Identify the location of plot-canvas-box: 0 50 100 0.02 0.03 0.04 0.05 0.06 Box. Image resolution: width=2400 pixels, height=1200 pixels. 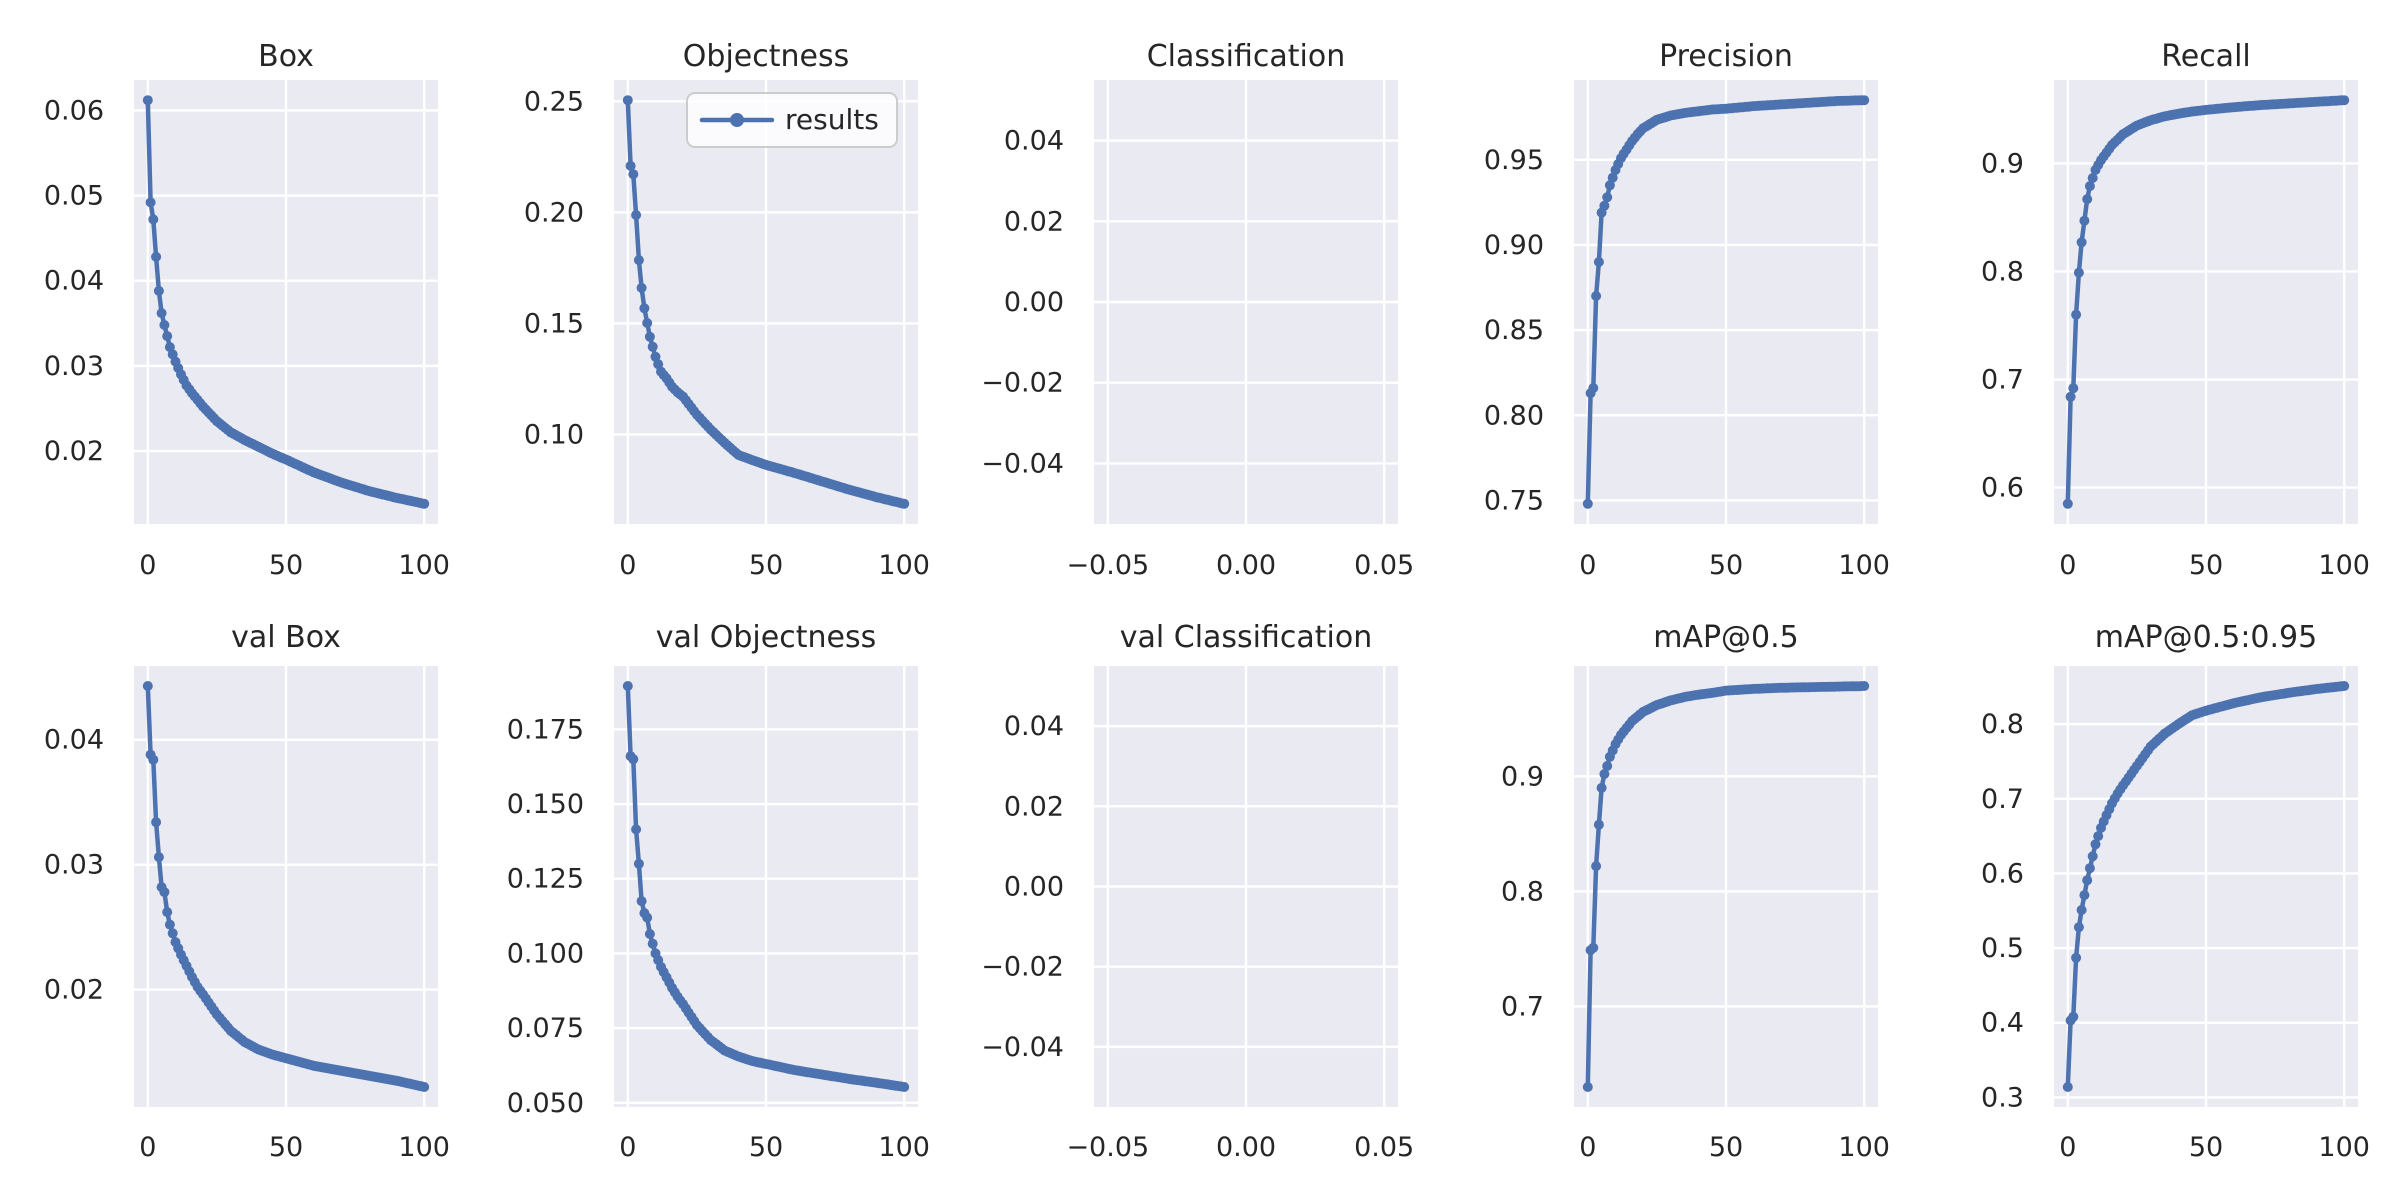
(247, 310).